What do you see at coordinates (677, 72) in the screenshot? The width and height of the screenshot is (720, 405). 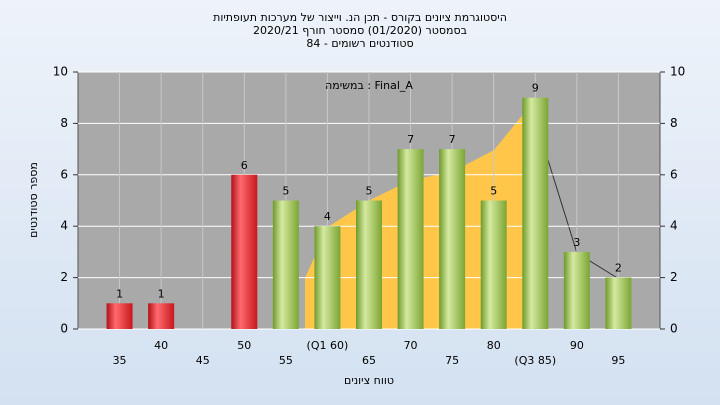 I see `y2-tick-label: 10` at bounding box center [677, 72].